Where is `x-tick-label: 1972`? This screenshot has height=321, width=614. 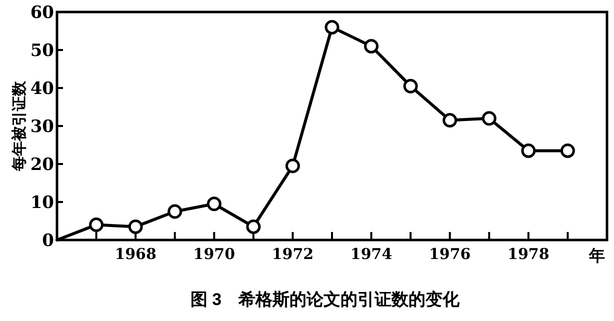 x-tick-label: 1972 is located at coordinates (293, 254).